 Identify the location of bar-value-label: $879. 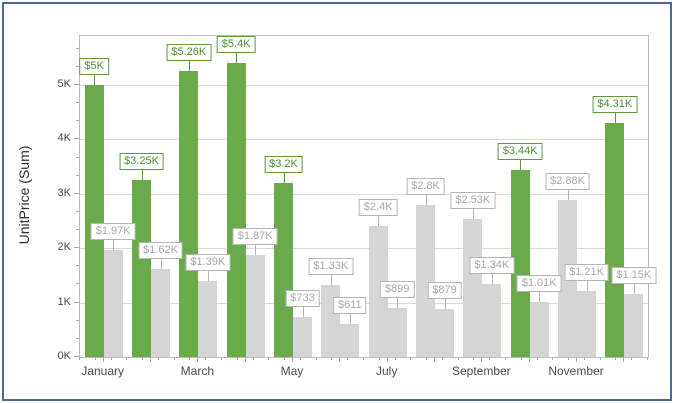
(444, 290).